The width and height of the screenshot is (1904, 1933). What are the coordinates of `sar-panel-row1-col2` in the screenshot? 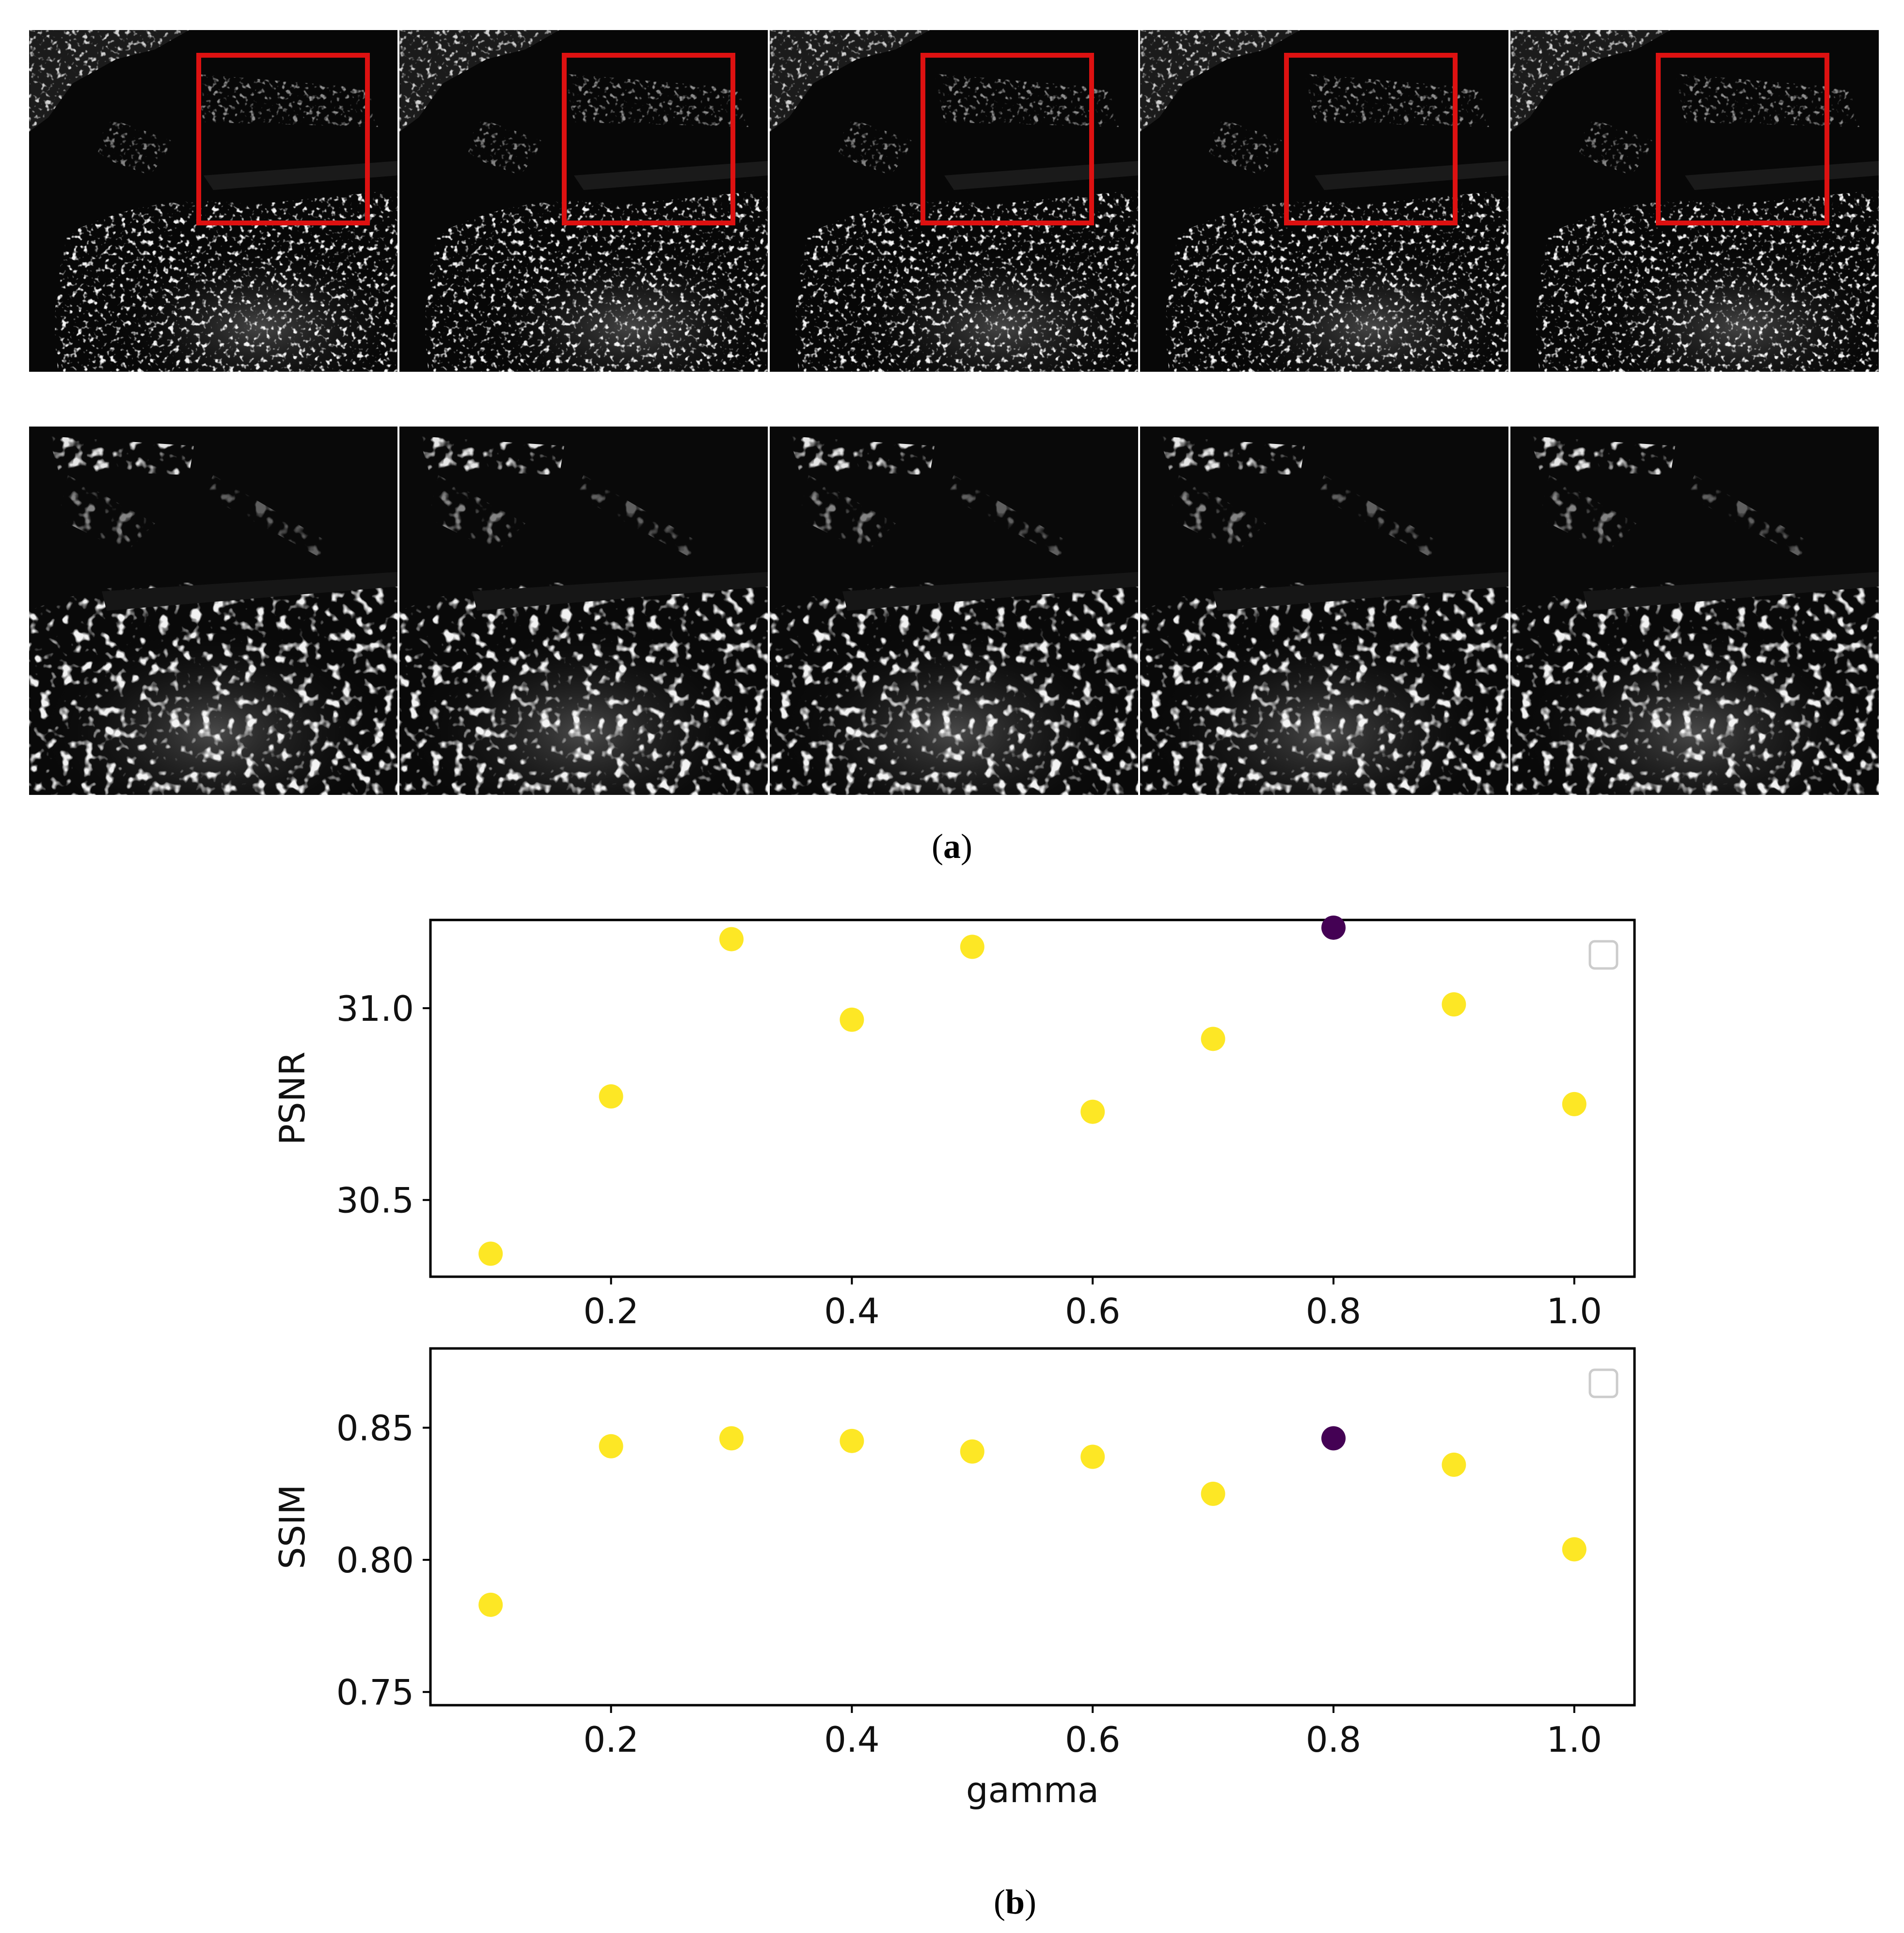 It's located at (583, 201).